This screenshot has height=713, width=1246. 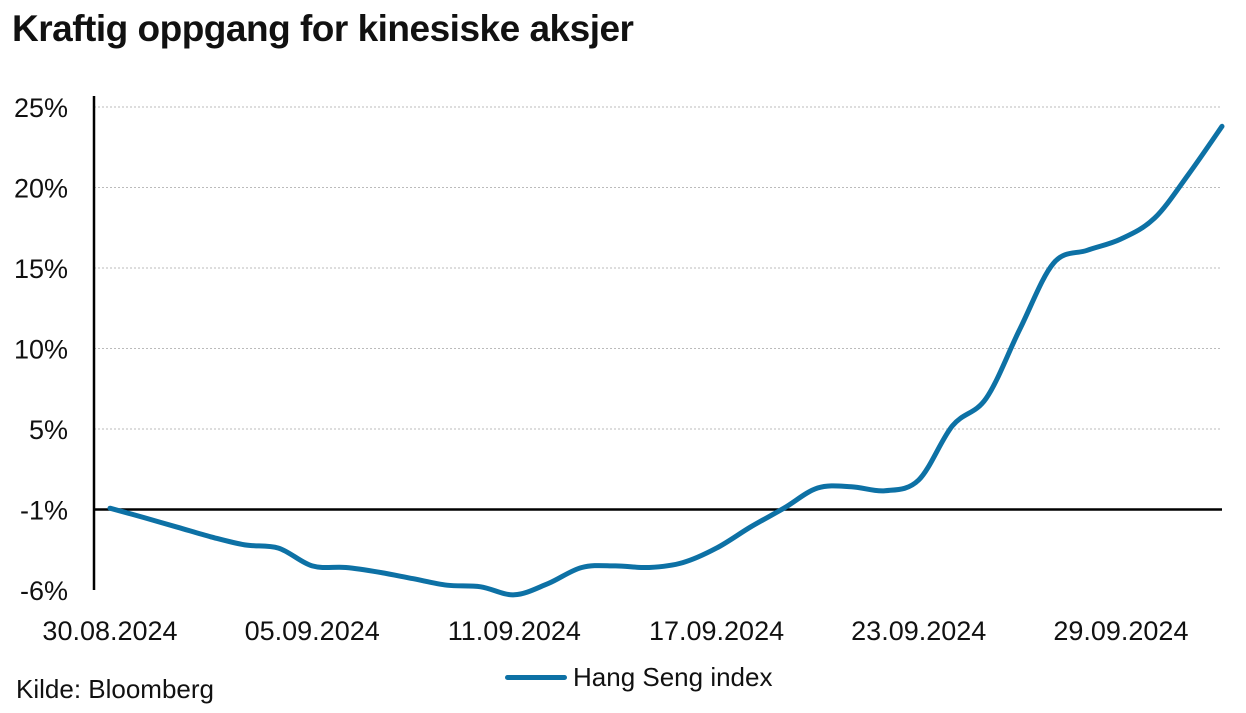 What do you see at coordinates (115, 689) in the screenshot?
I see `source-note: Kilde: Bloomberg` at bounding box center [115, 689].